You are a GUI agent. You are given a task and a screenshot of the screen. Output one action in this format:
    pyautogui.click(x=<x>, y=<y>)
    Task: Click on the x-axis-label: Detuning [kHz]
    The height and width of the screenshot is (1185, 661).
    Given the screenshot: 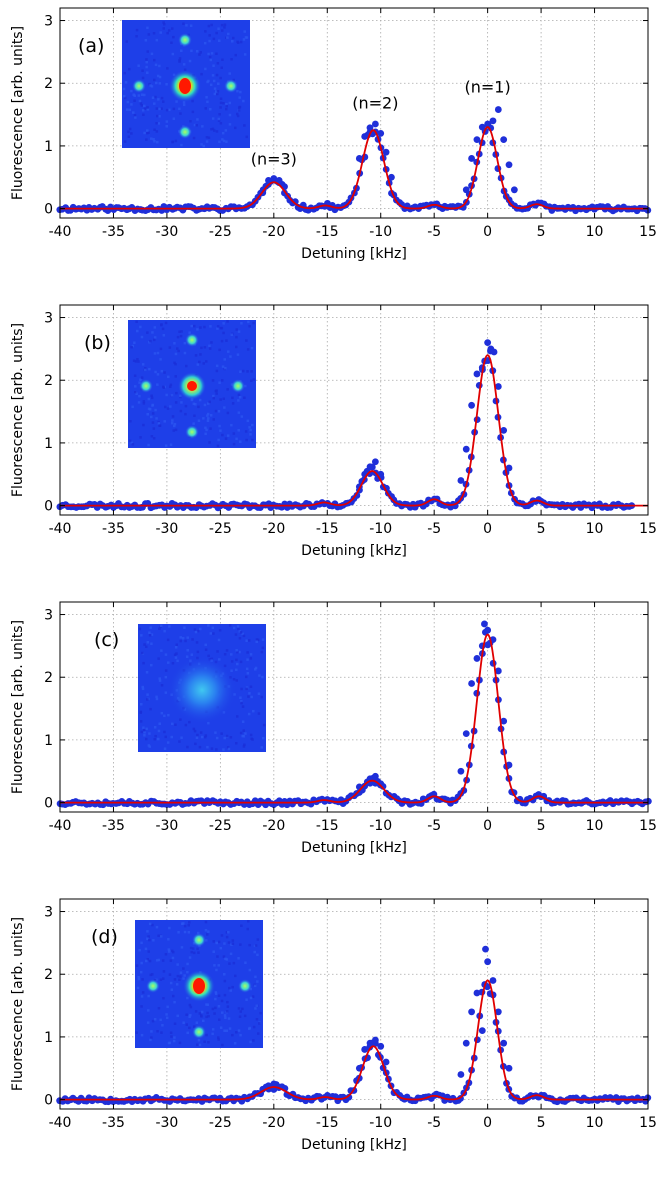 What is the action you would take?
    pyautogui.click(x=354, y=551)
    